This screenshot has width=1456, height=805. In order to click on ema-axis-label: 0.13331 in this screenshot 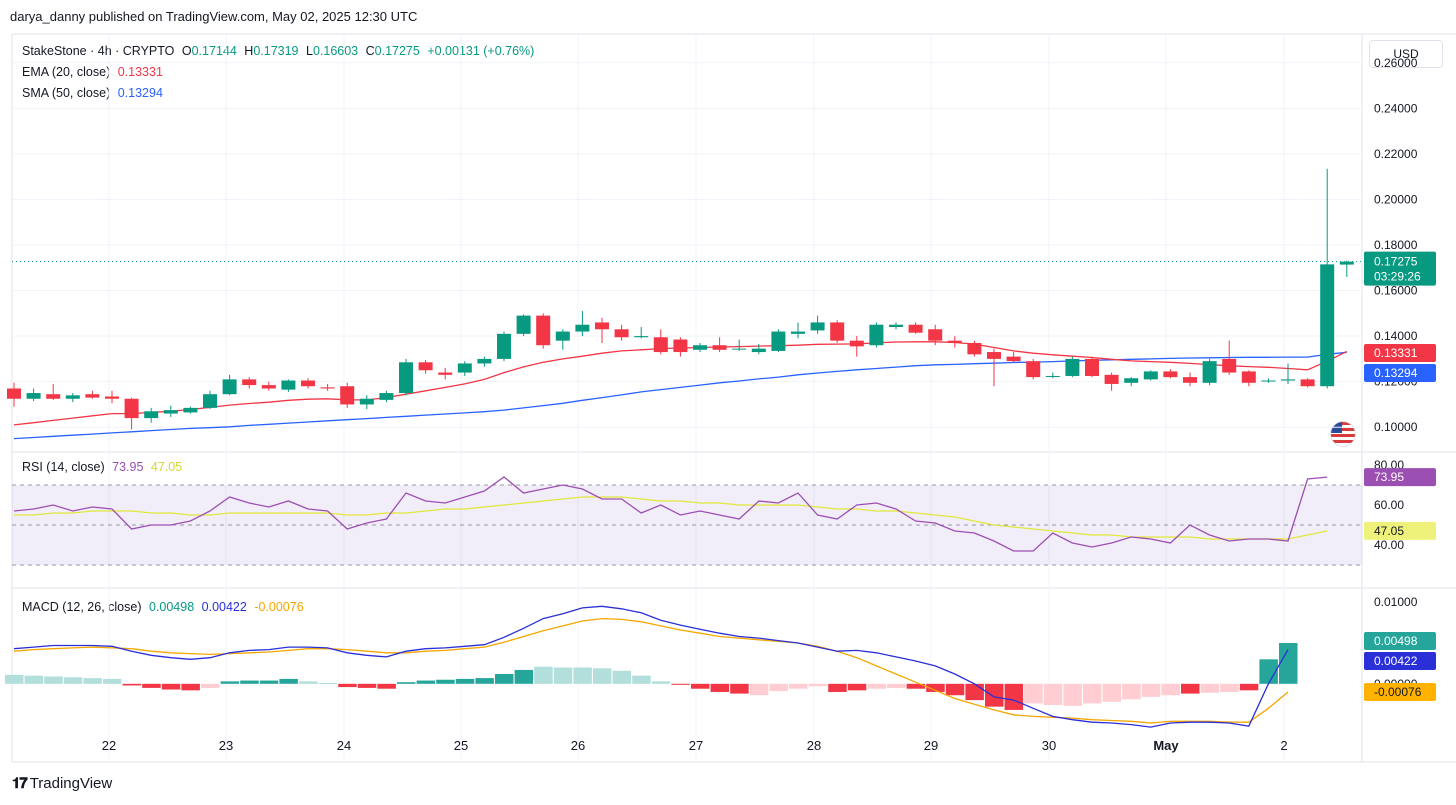, I will do `click(1396, 353)`.